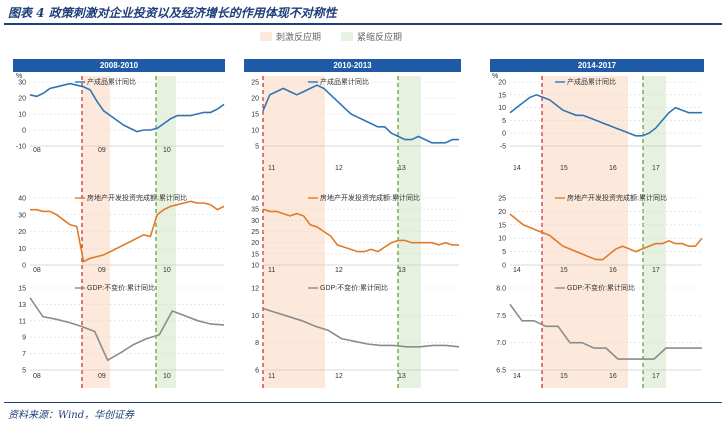  What do you see at coordinates (22, 305) in the screenshot?
I see `y-tick-label: 13` at bounding box center [22, 305].